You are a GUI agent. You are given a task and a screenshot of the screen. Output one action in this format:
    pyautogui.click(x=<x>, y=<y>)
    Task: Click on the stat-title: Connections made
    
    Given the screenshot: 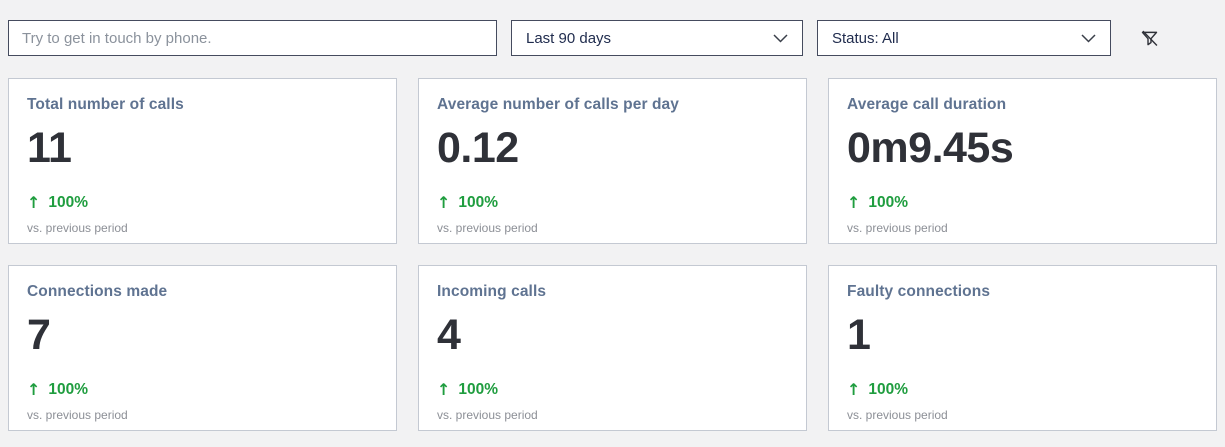 What is the action you would take?
    pyautogui.click(x=97, y=291)
    